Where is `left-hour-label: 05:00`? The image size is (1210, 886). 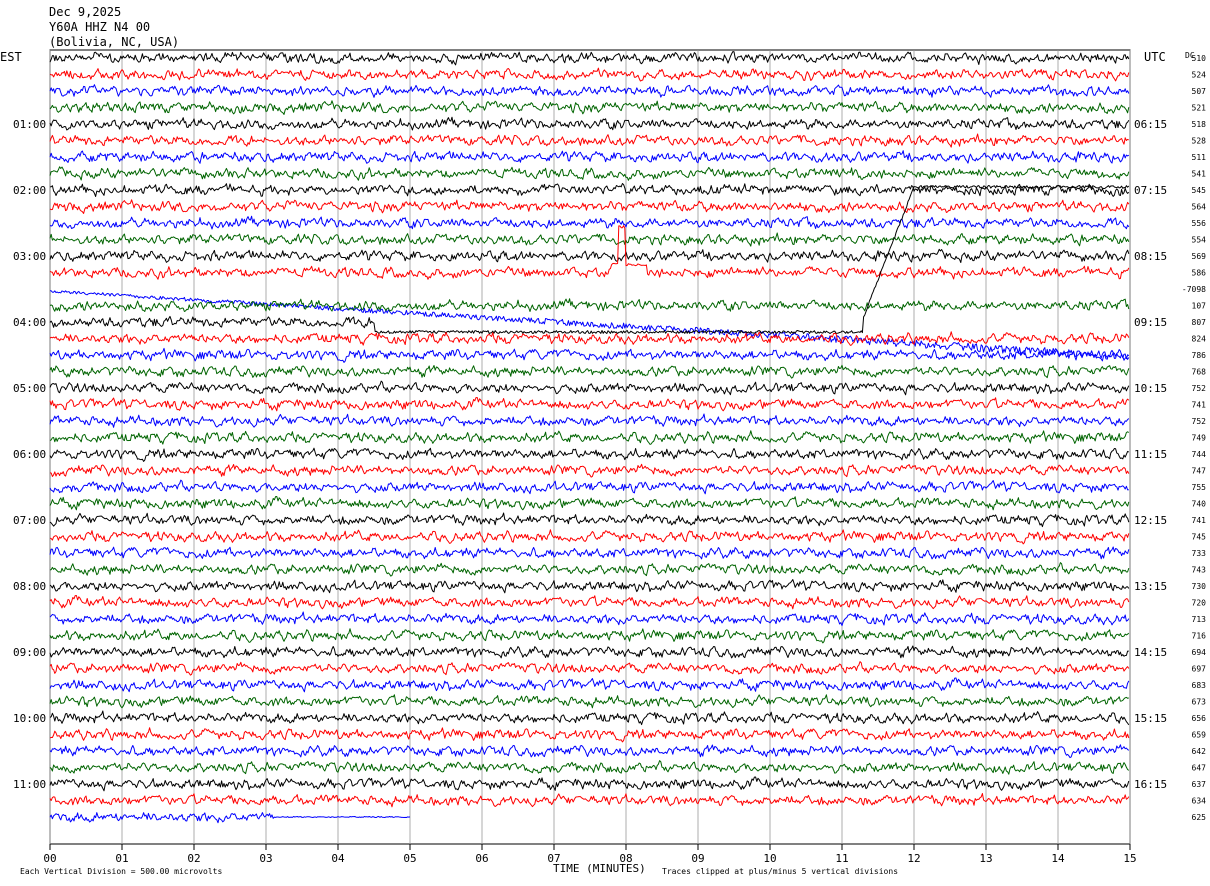 left-hour-label: 05:00 is located at coordinates (29, 388).